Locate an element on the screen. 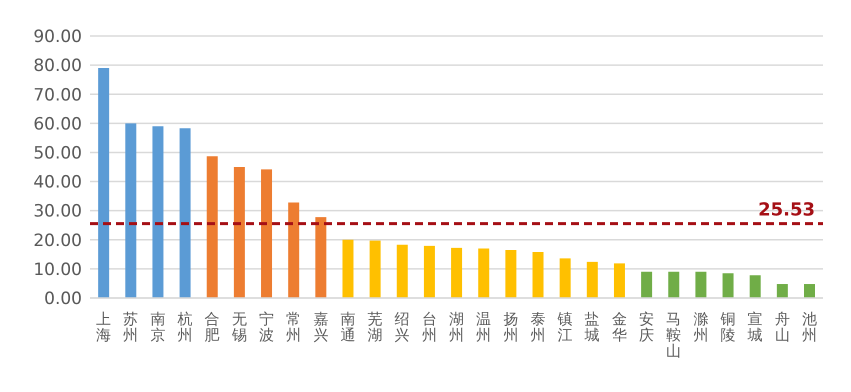 This screenshot has width=851, height=392. x-tick-label: 舟山 is located at coordinates (782, 327).